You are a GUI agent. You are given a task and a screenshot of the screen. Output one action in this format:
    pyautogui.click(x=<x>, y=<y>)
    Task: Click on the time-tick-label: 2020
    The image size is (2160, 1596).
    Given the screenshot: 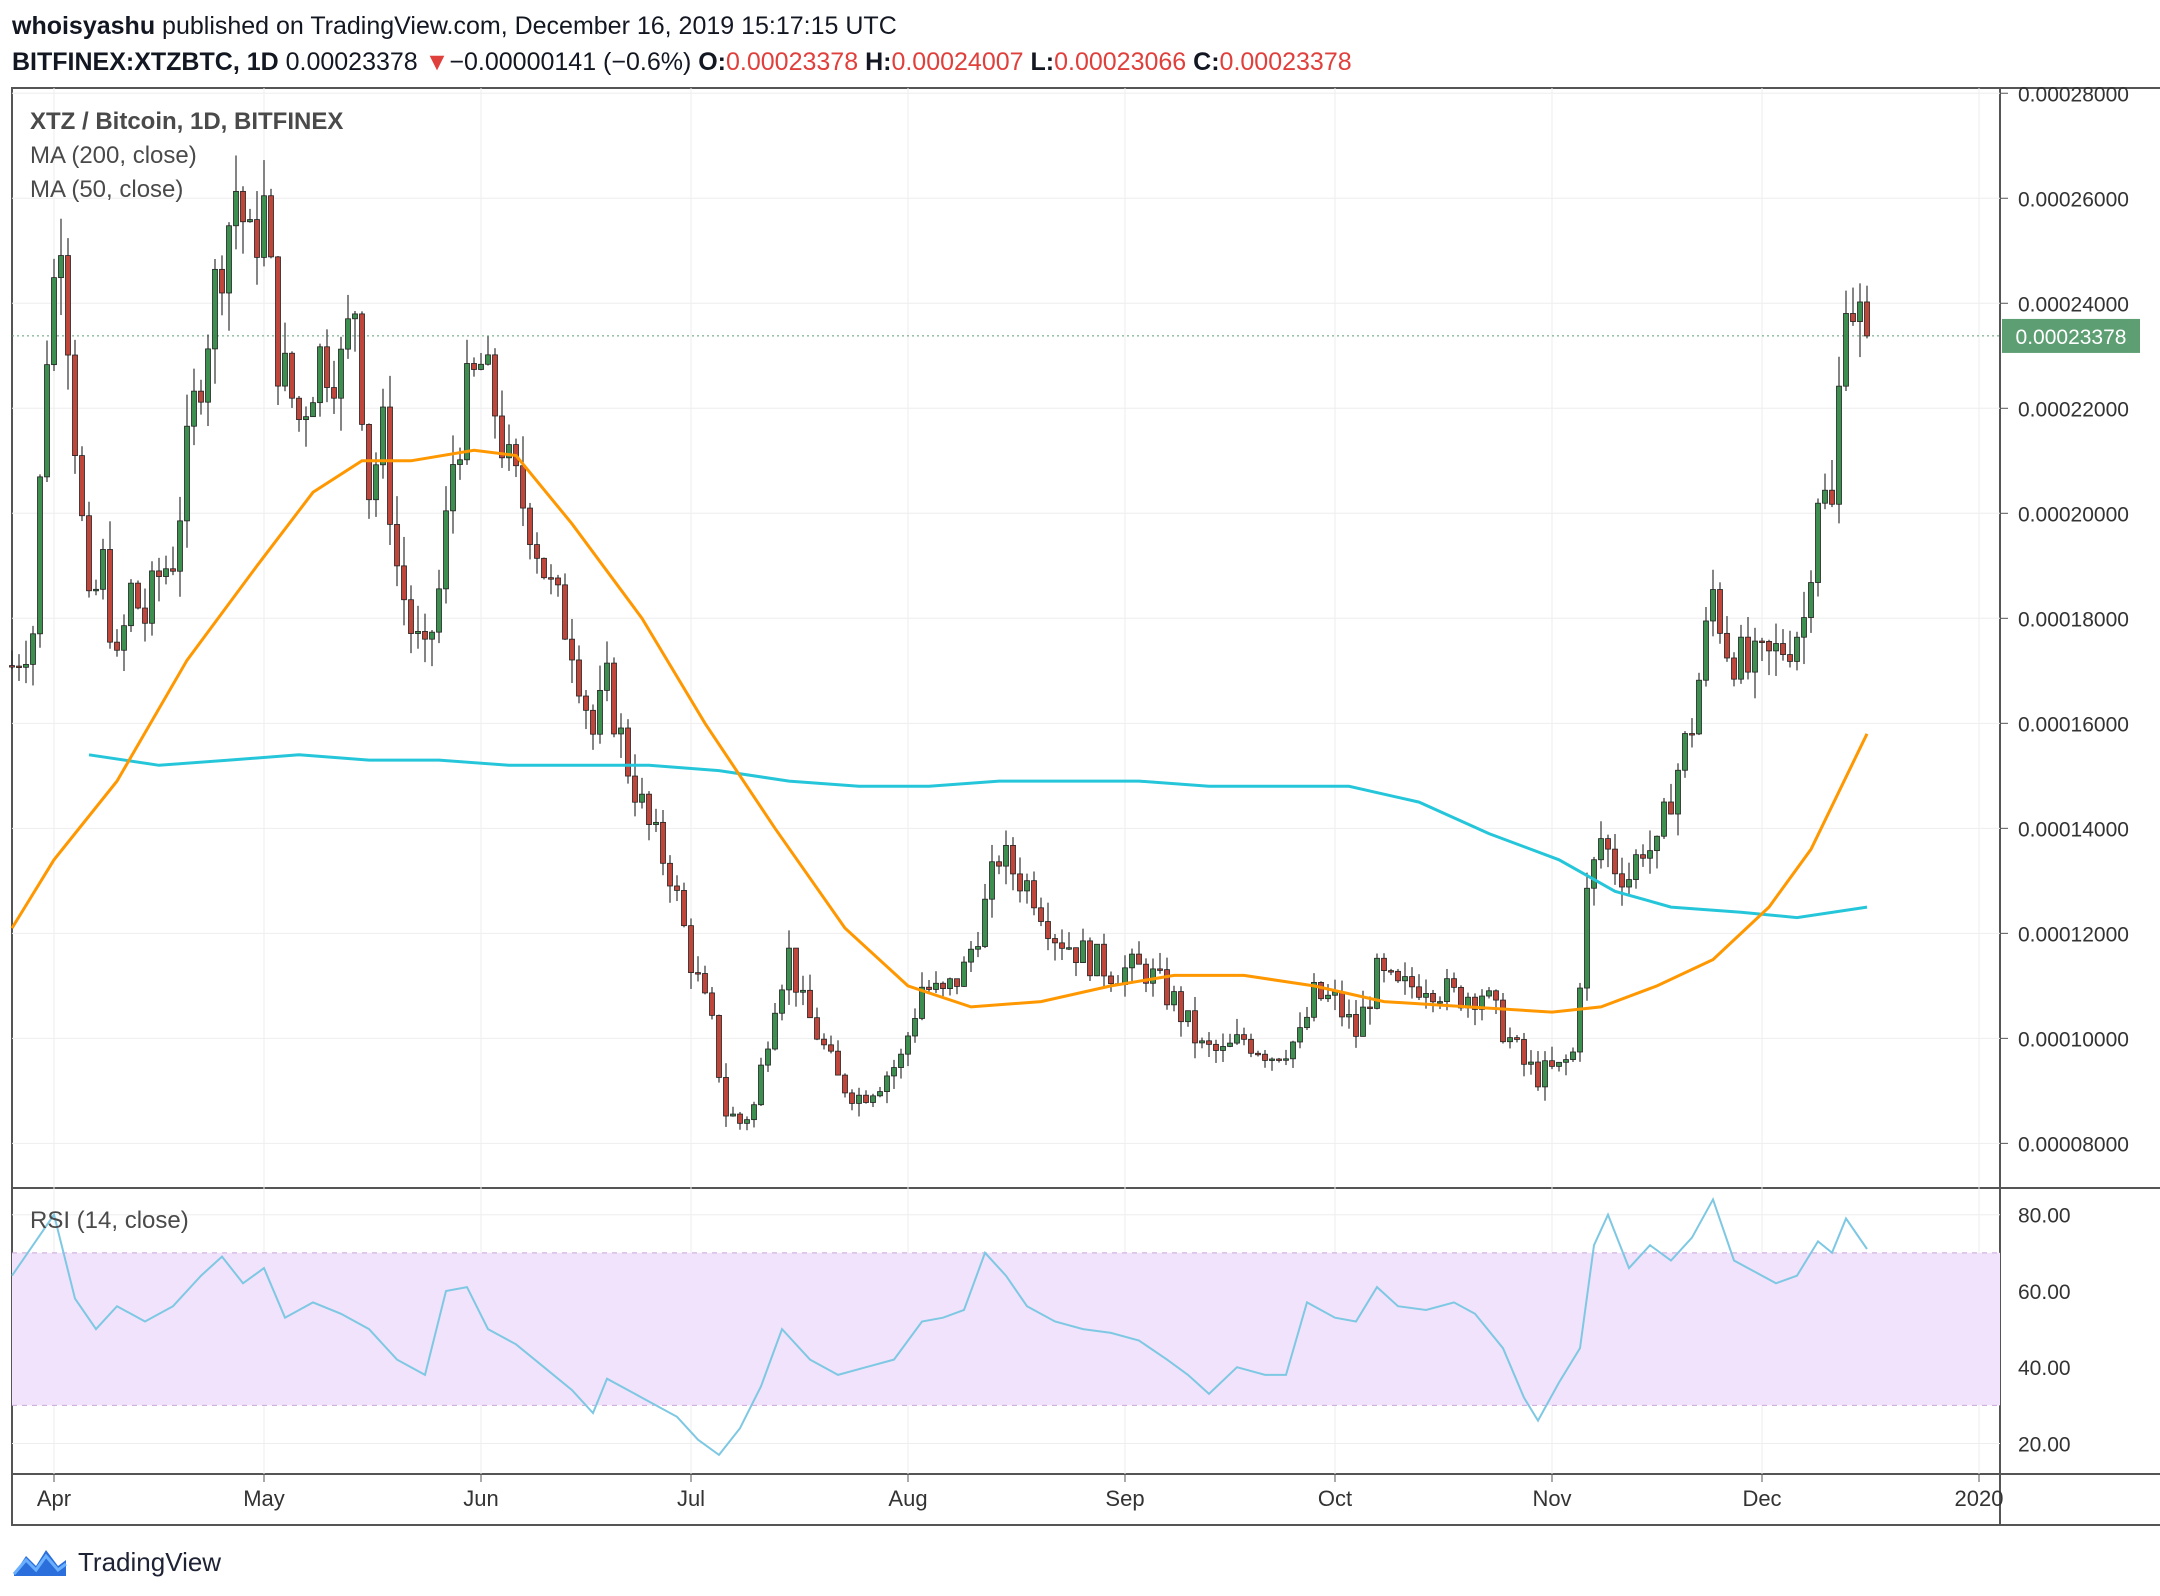 What is the action you would take?
    pyautogui.click(x=1979, y=1498)
    